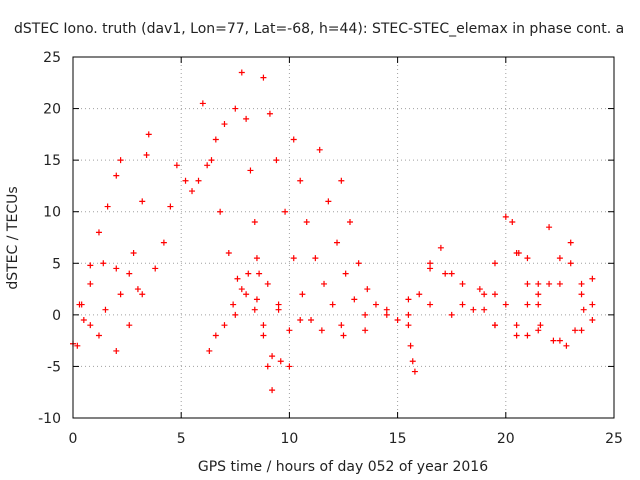 Image resolution: width=640 pixels, height=480 pixels. Describe the element at coordinates (52, 213) in the screenshot. I see `y-tick-label: 10` at that location.